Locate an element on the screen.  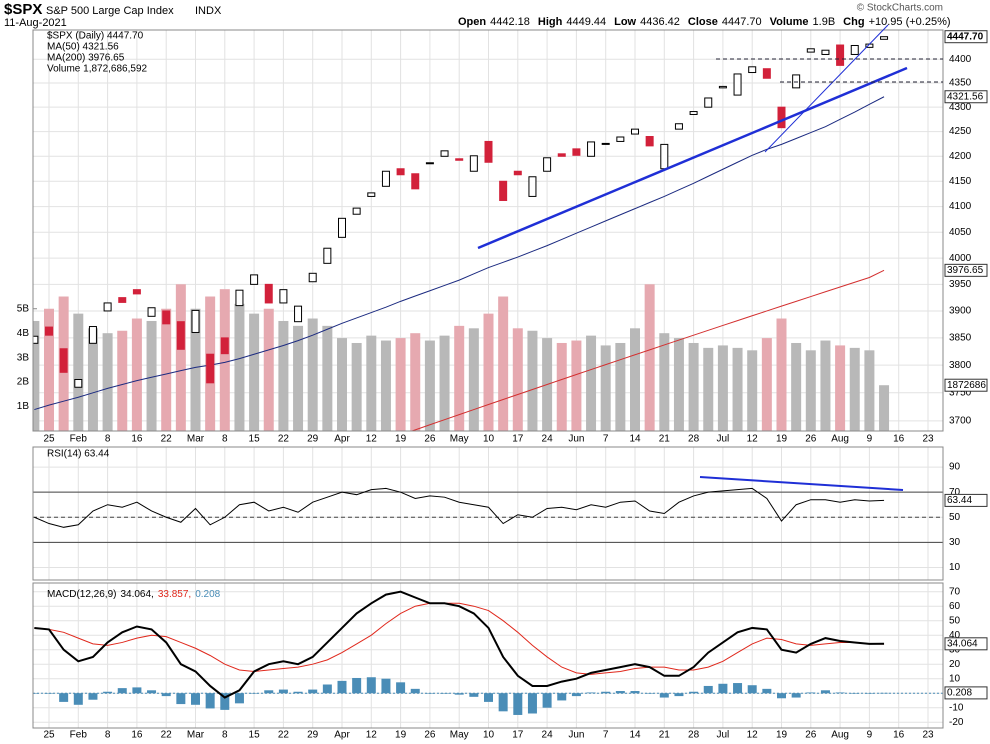
quote-value: 4447.70 is located at coordinates (742, 22).